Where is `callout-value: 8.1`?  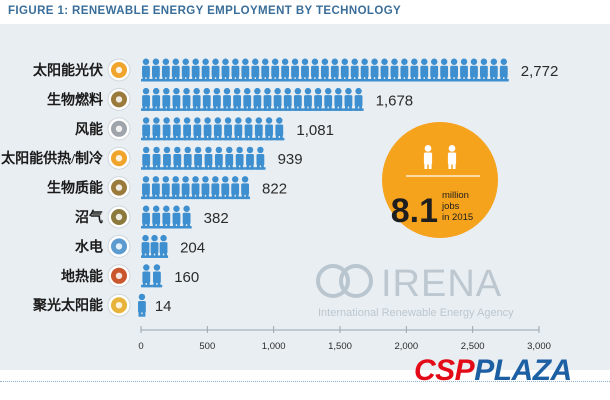 callout-value: 8.1 is located at coordinates (414, 211).